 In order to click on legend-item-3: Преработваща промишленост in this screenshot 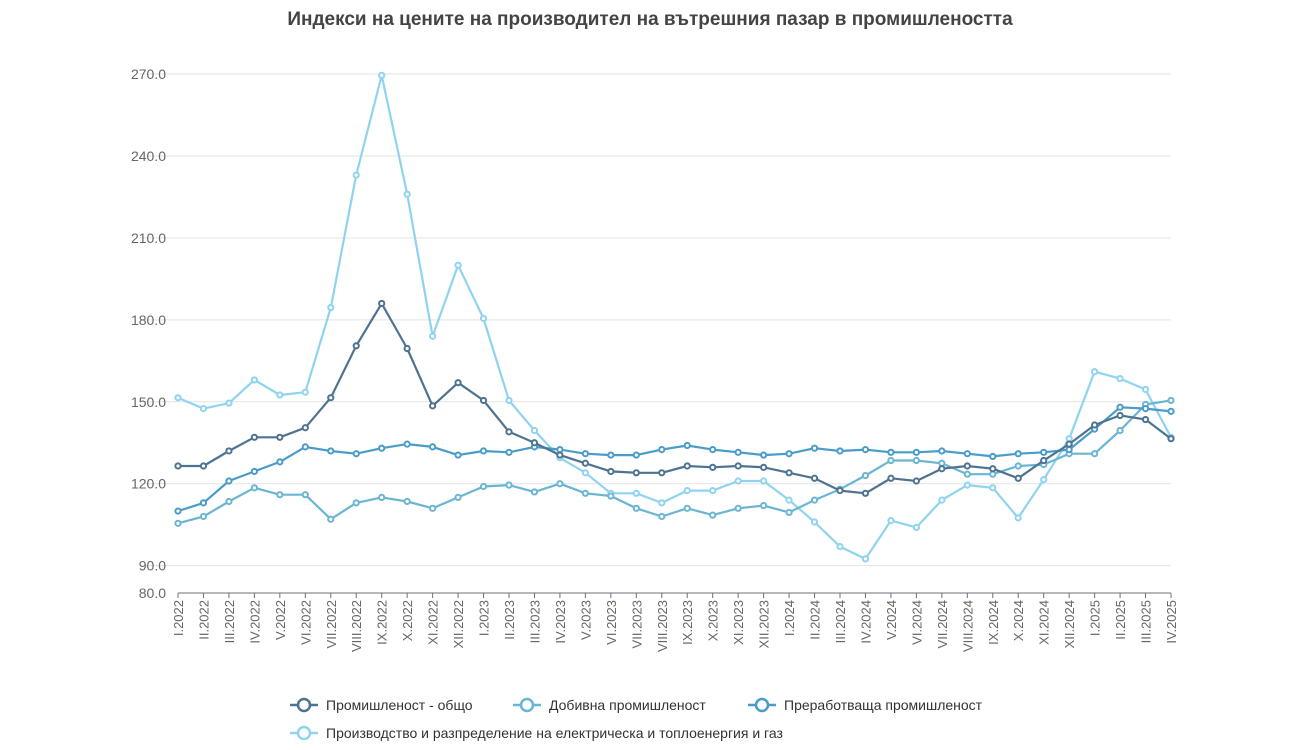, I will do `click(865, 705)`.